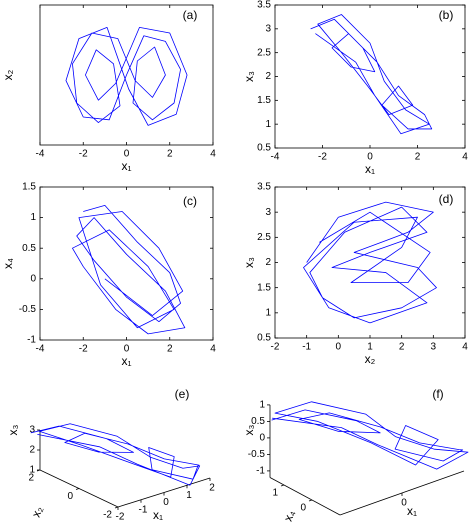 Image resolution: width=474 pixels, height=523 pixels. What do you see at coordinates (446, 15) in the screenshot?
I see `panel-label: (b)` at bounding box center [446, 15].